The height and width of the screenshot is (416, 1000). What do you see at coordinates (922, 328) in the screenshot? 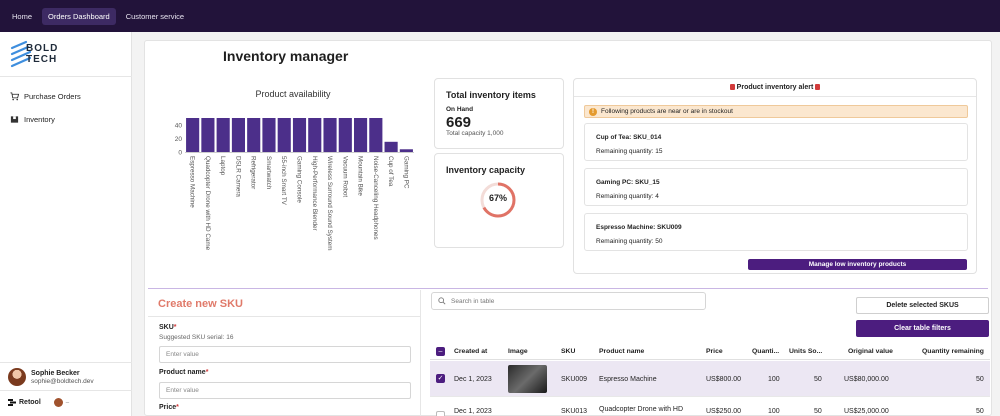
I see `clear-table-filters-button: Clear table filters` at bounding box center [922, 328].